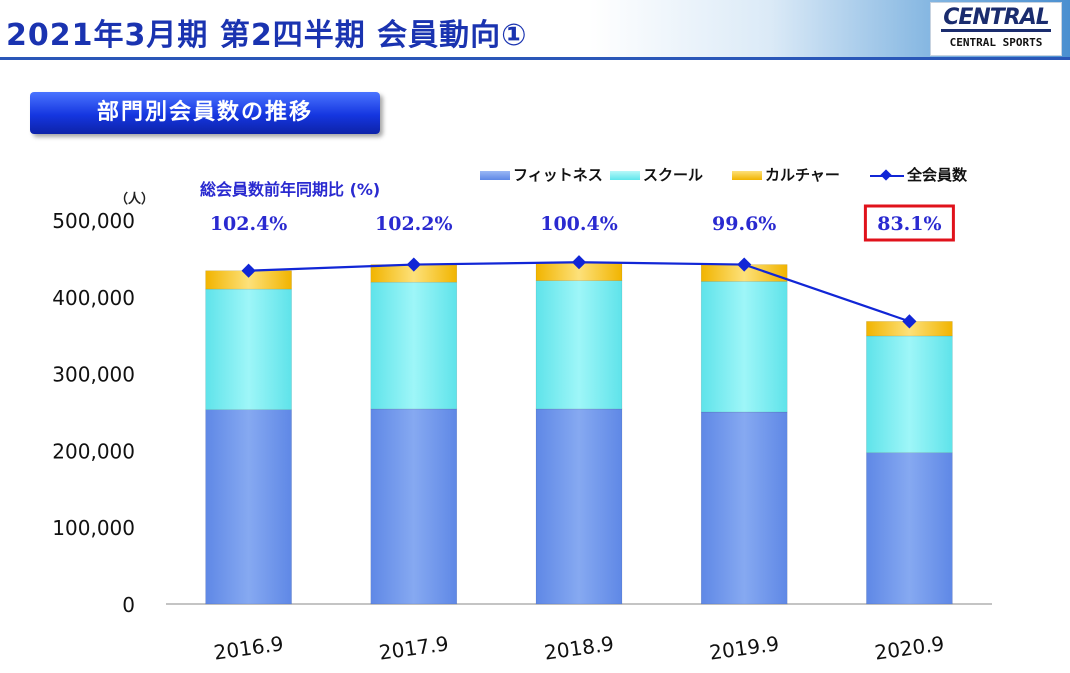 Image resolution: width=1070 pixels, height=673 pixels. I want to click on legend-item-culture: カルチャー, so click(786, 174).